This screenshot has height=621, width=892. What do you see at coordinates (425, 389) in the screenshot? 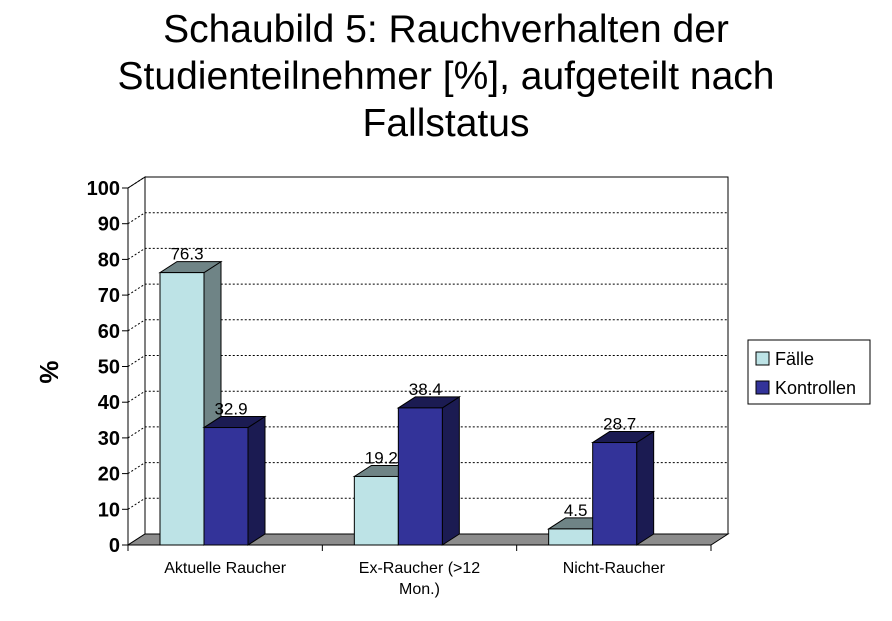
I see `data-label: 38.4` at bounding box center [425, 389].